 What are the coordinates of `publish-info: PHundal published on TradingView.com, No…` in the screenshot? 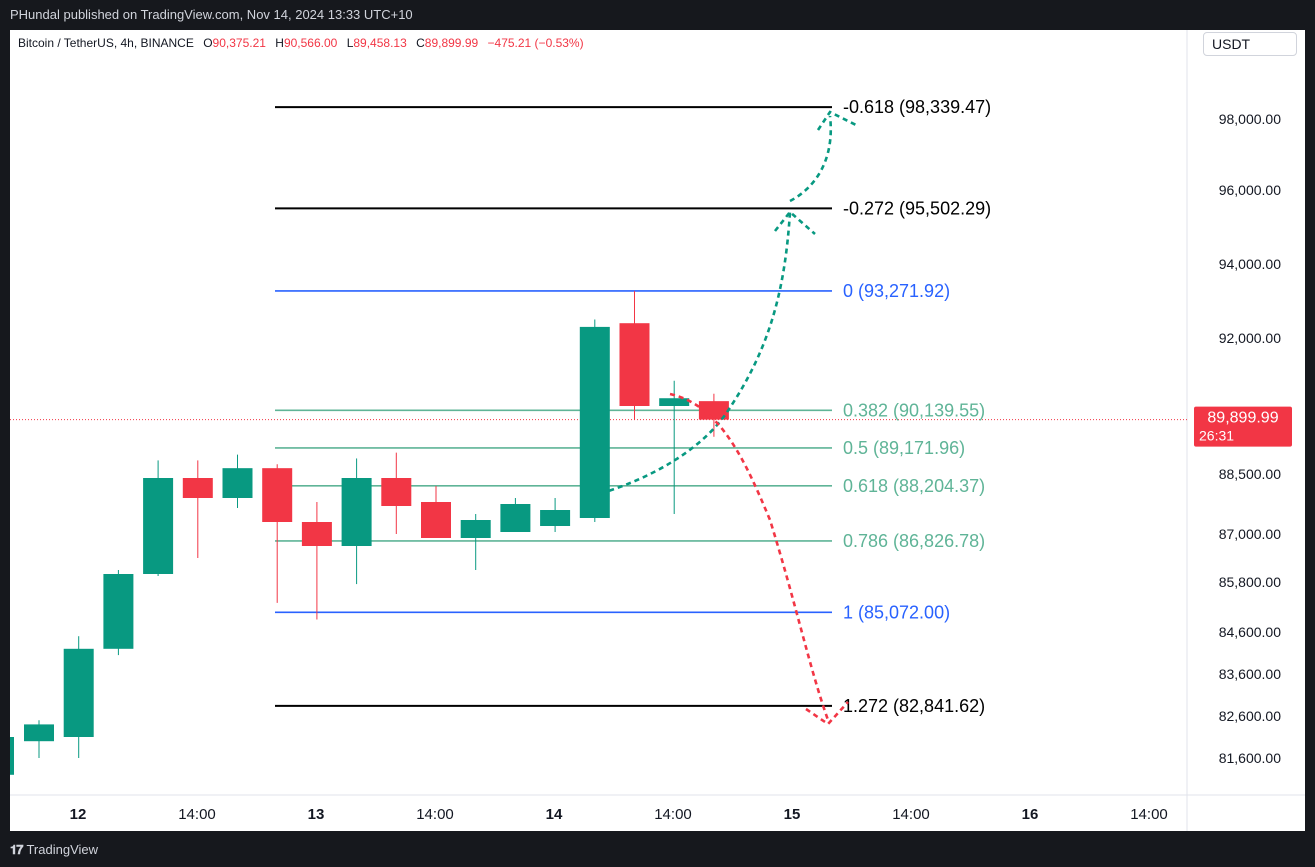 It's located at (211, 14).